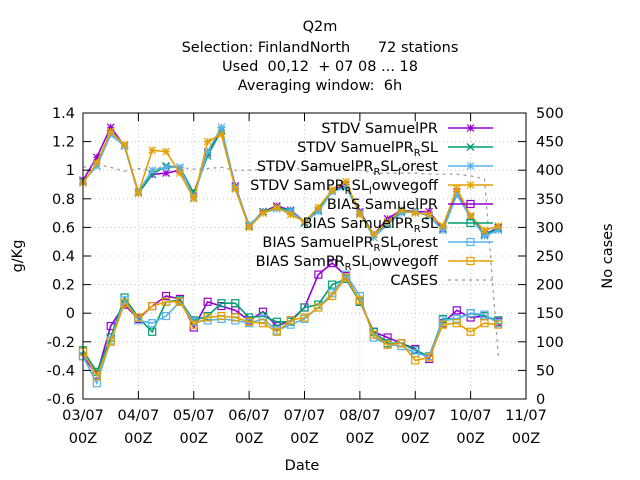 This screenshot has height=480, width=640. I want to click on y2-tick-label: 450, so click(550, 143).